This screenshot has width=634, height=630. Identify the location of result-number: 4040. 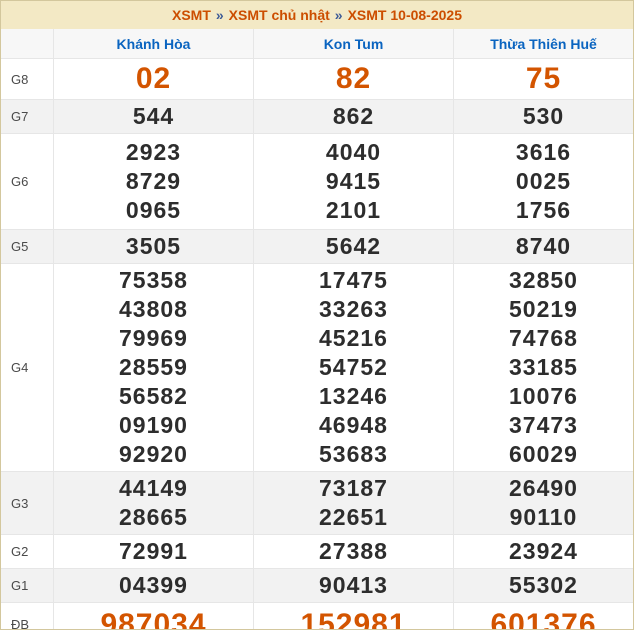
(353, 152).